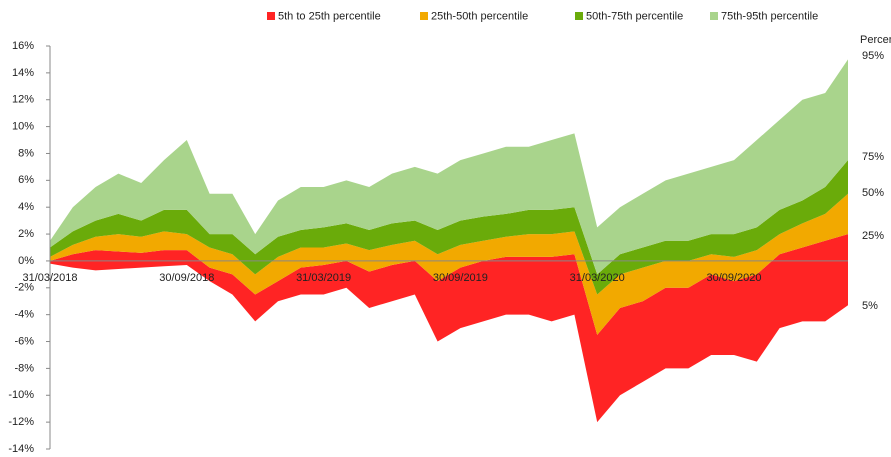 The image size is (891, 457). I want to click on y-tick-label: 6%, so click(26, 180).